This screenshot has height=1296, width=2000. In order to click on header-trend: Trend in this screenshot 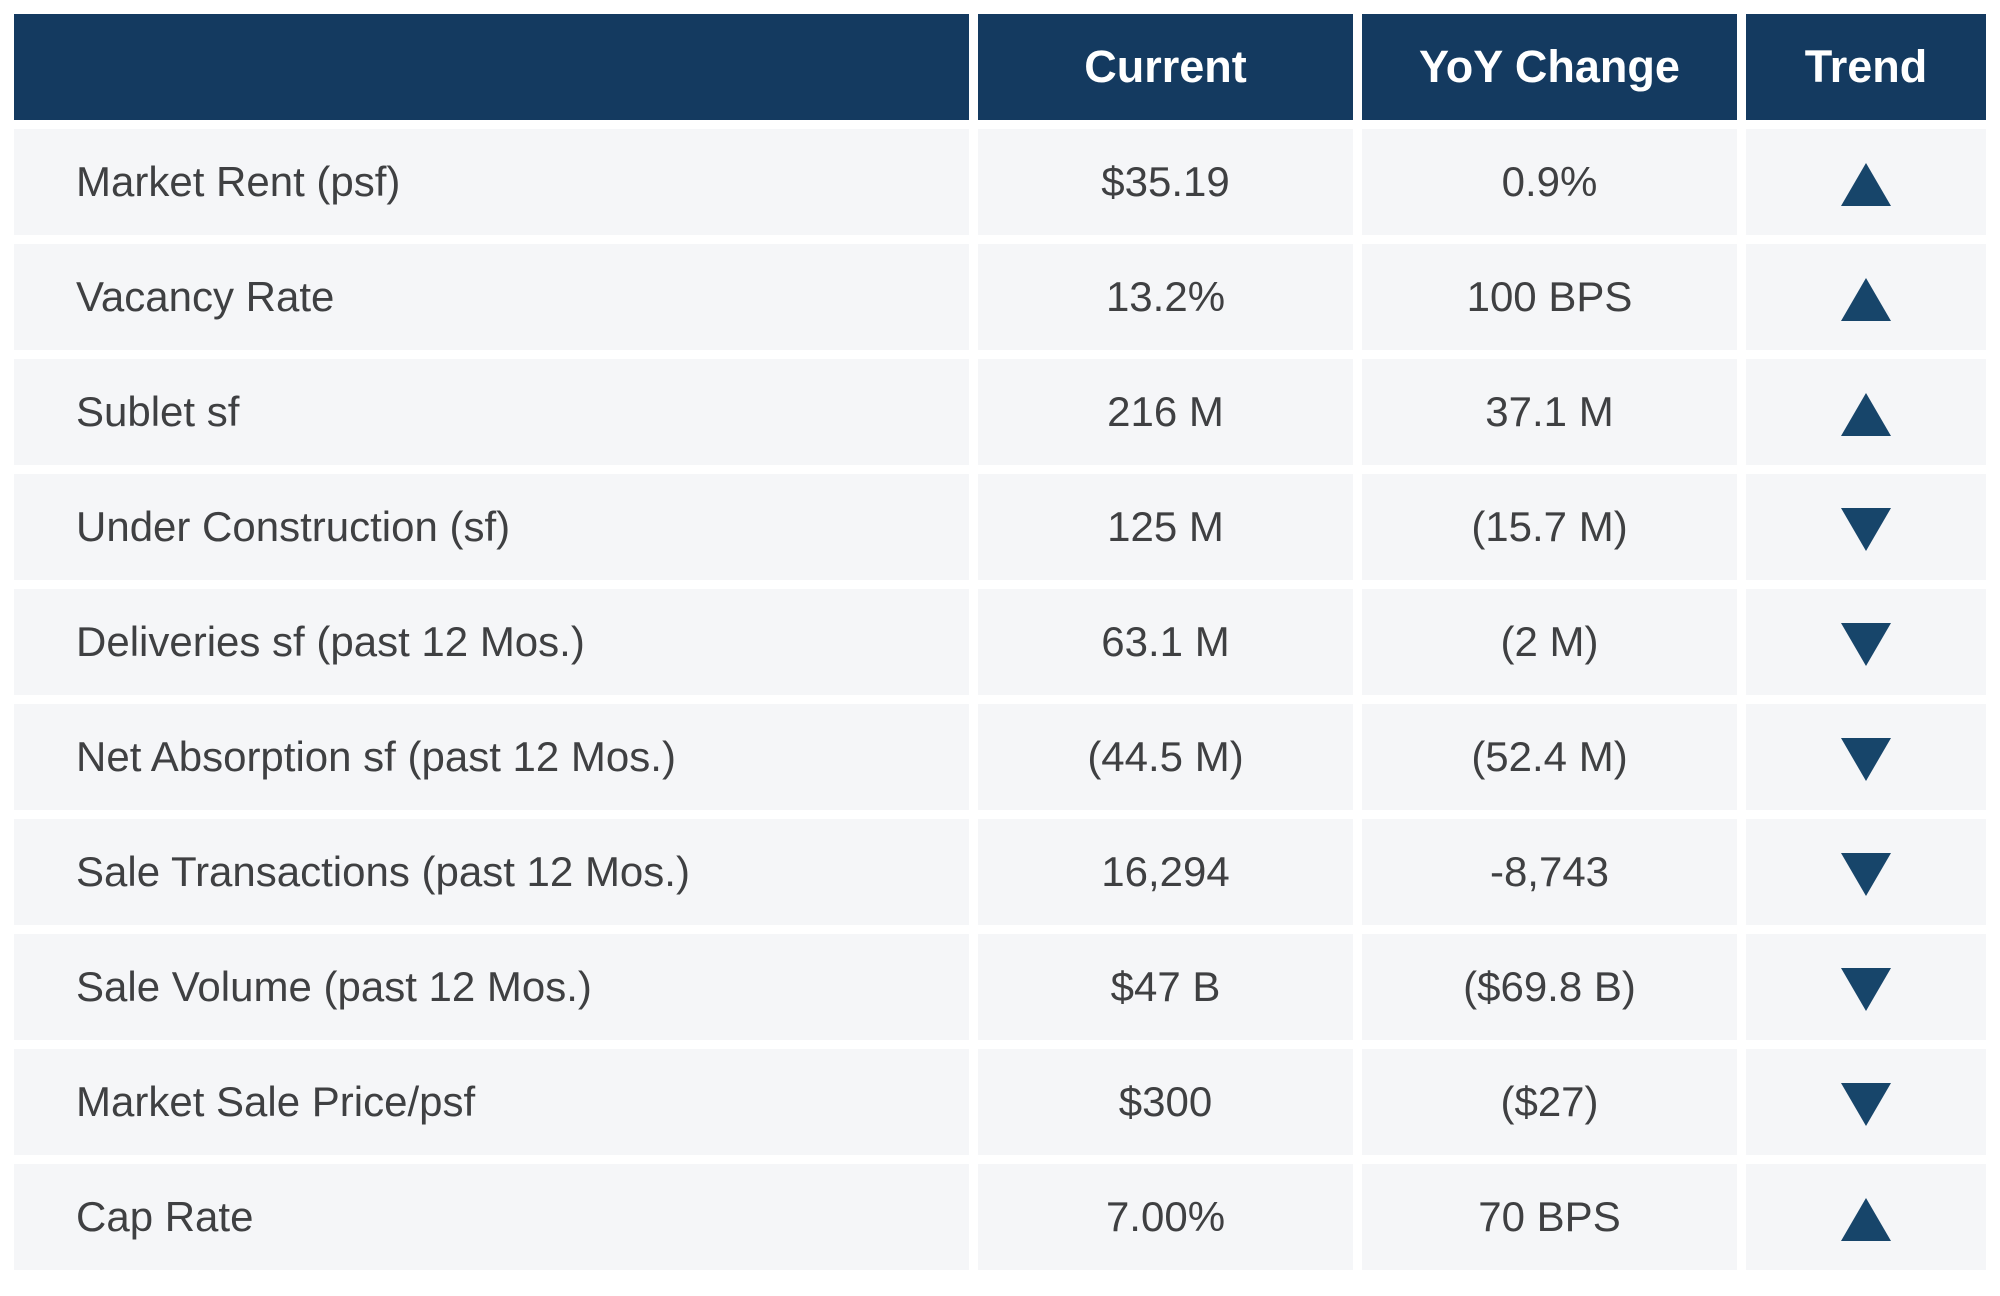, I will do `click(1866, 67)`.